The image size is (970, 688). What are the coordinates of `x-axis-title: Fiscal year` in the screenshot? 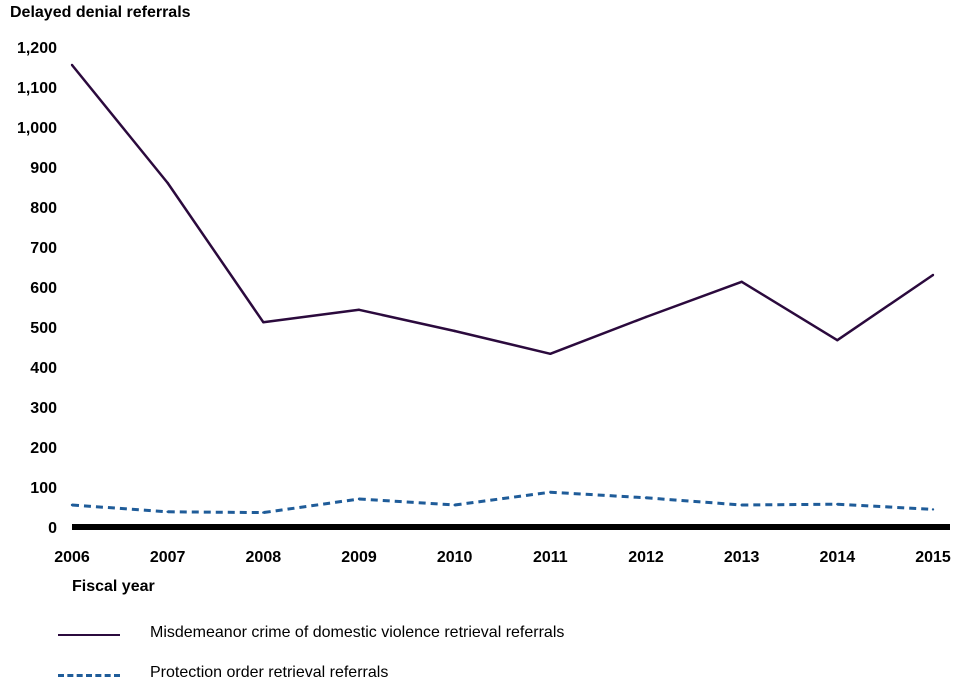 It's located at (113, 586).